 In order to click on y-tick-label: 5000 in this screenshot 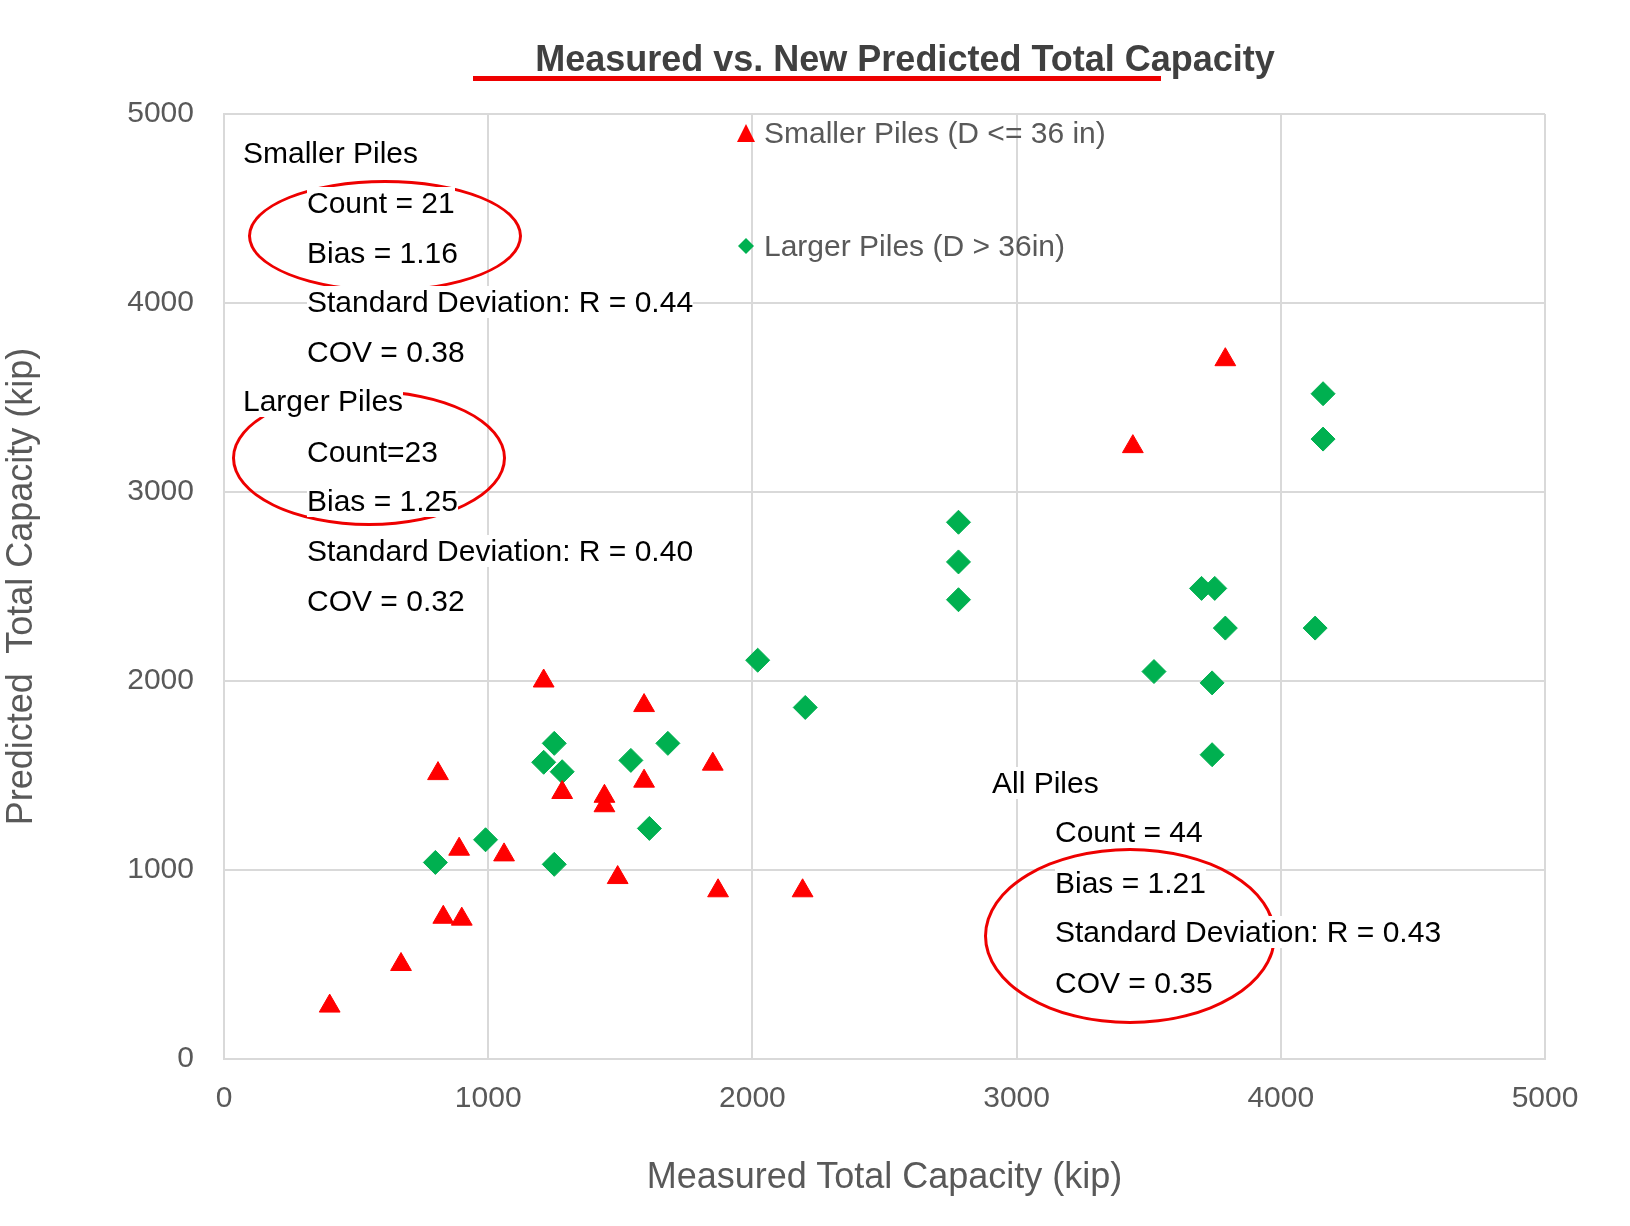, I will do `click(160, 112)`.